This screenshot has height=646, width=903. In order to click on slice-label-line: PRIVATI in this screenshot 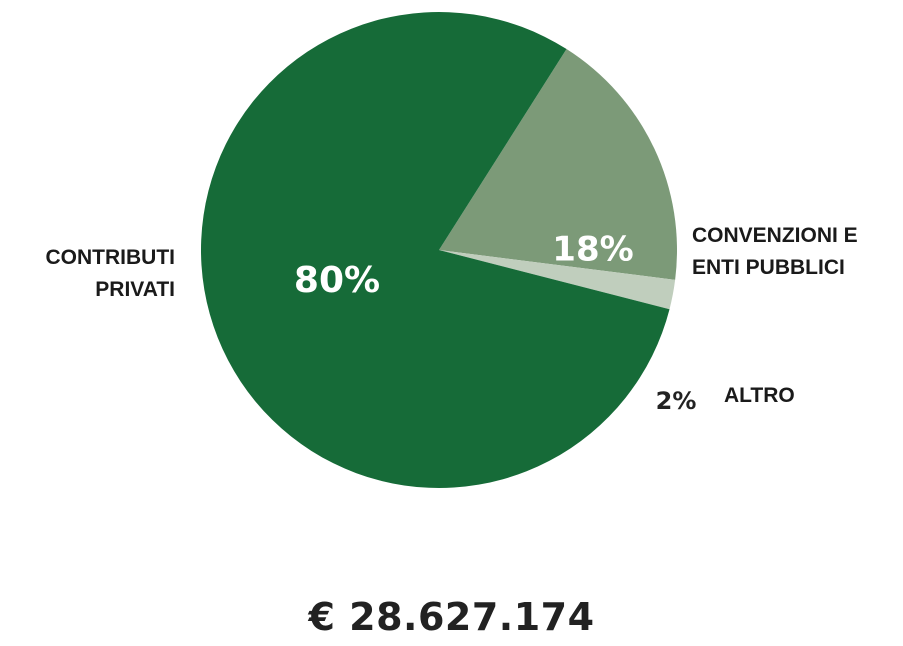, I will do `click(135, 289)`.